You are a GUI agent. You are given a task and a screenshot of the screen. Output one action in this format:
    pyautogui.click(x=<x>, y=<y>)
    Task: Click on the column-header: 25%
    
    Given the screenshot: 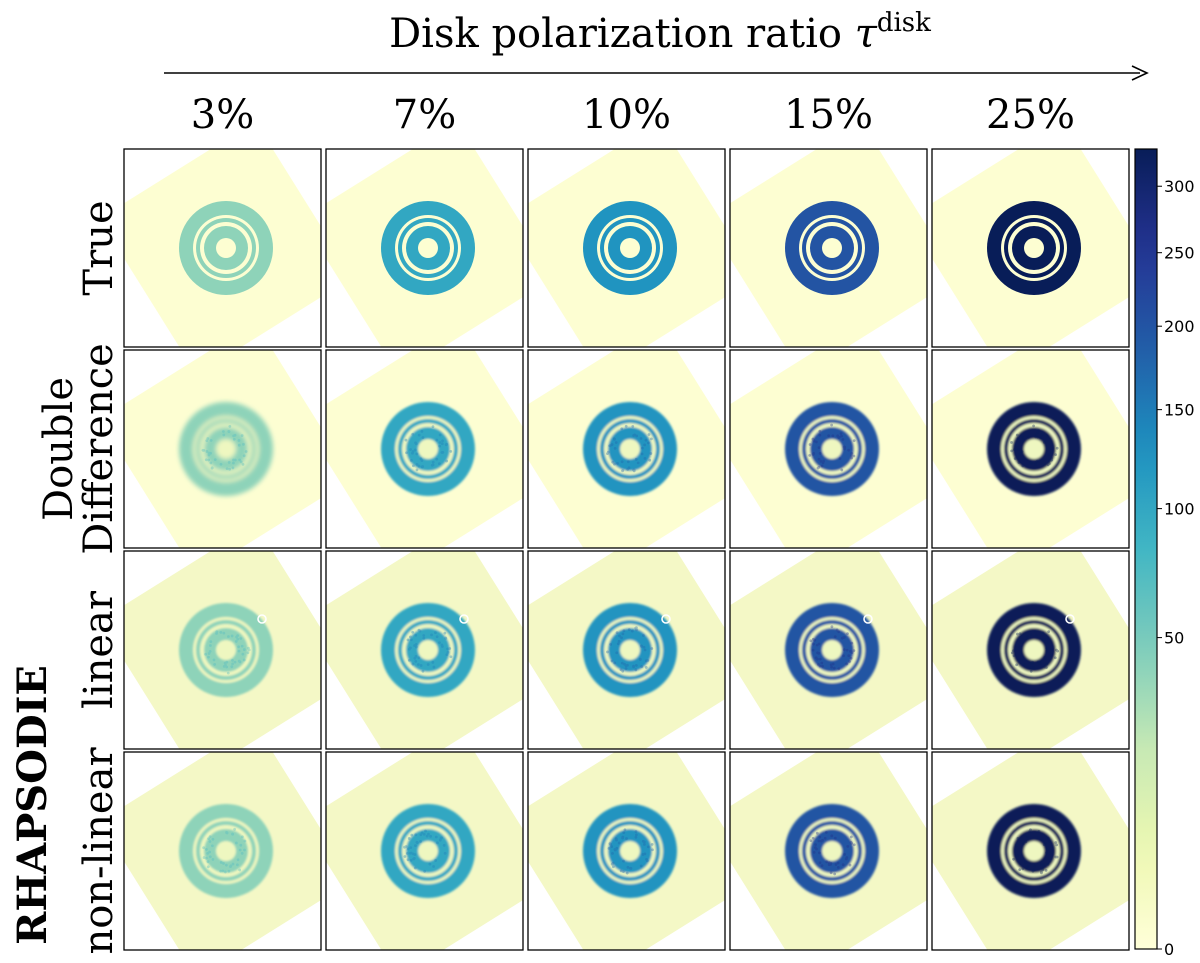 What is the action you would take?
    pyautogui.click(x=1030, y=115)
    